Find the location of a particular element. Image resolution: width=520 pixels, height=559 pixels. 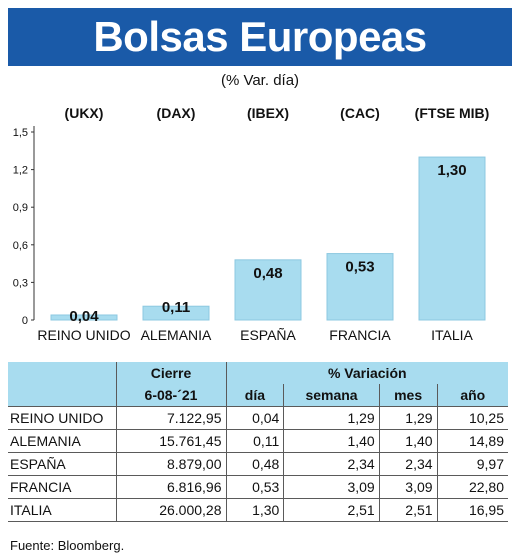

category-label: ALEMANIA is located at coordinates (176, 335).